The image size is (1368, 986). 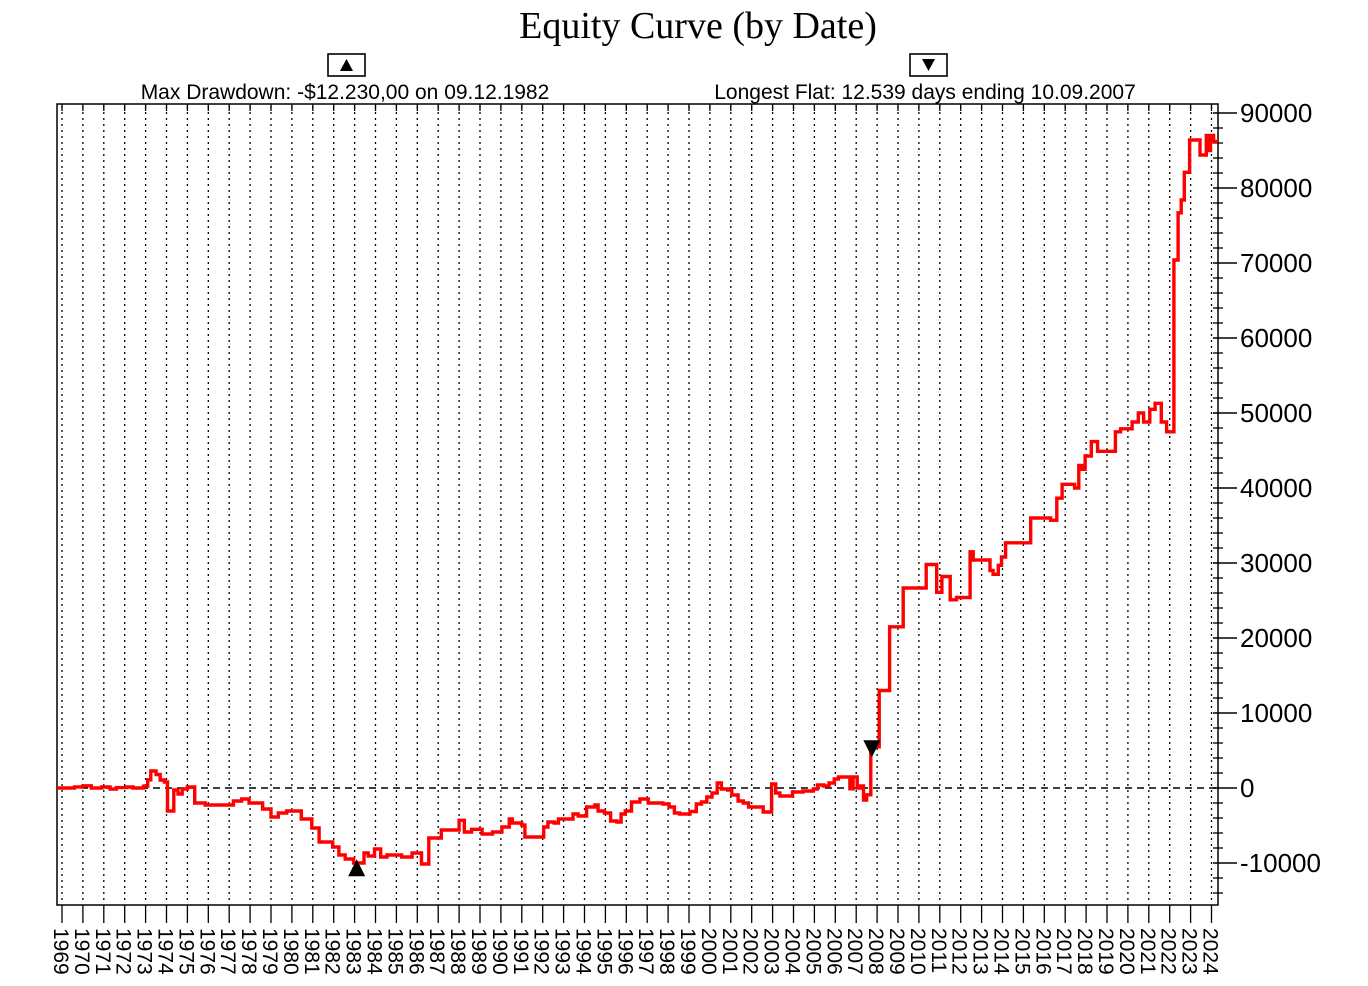 What do you see at coordinates (1276, 413) in the screenshot?
I see `y-axis-tick-label: 50000` at bounding box center [1276, 413].